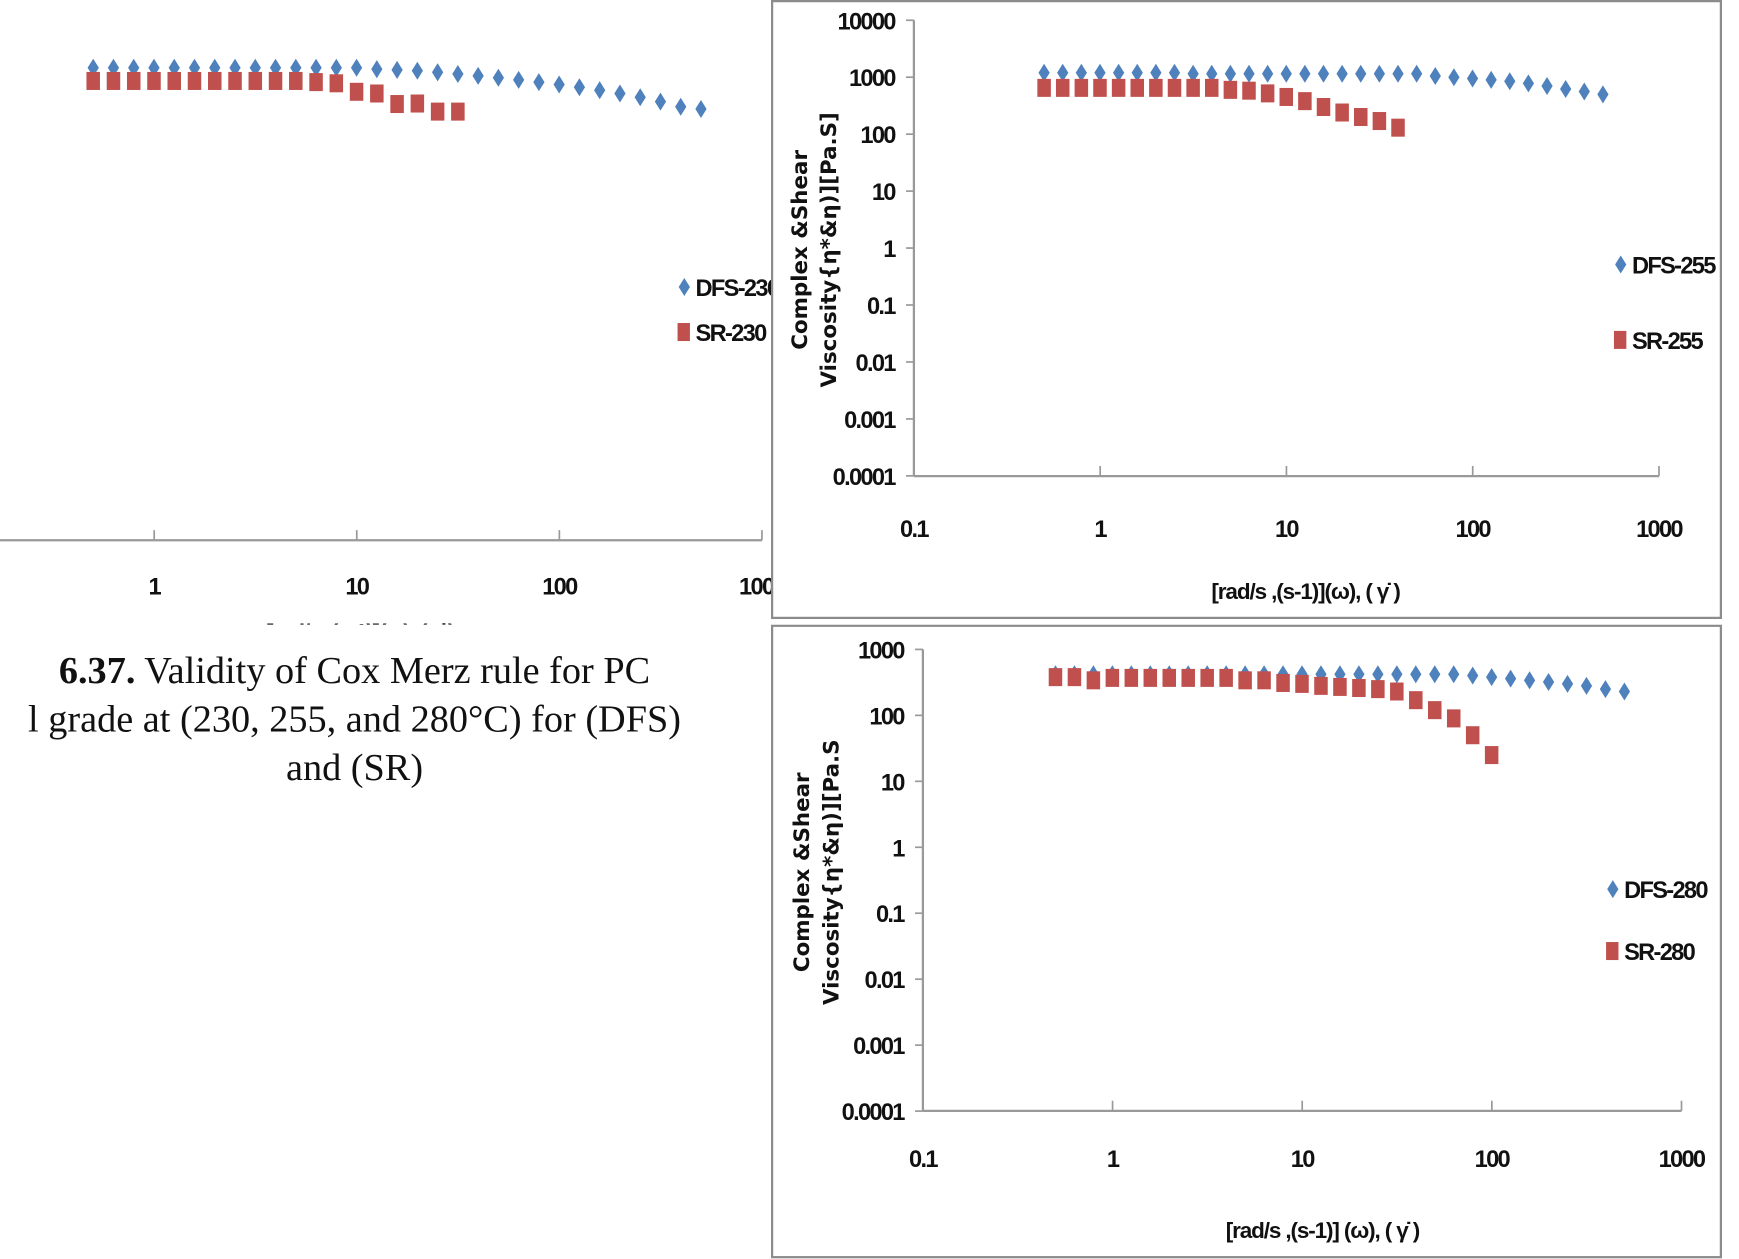  I want to click on caption-text-1: Validity of Cox Merz rule for PC, so click(397, 671).